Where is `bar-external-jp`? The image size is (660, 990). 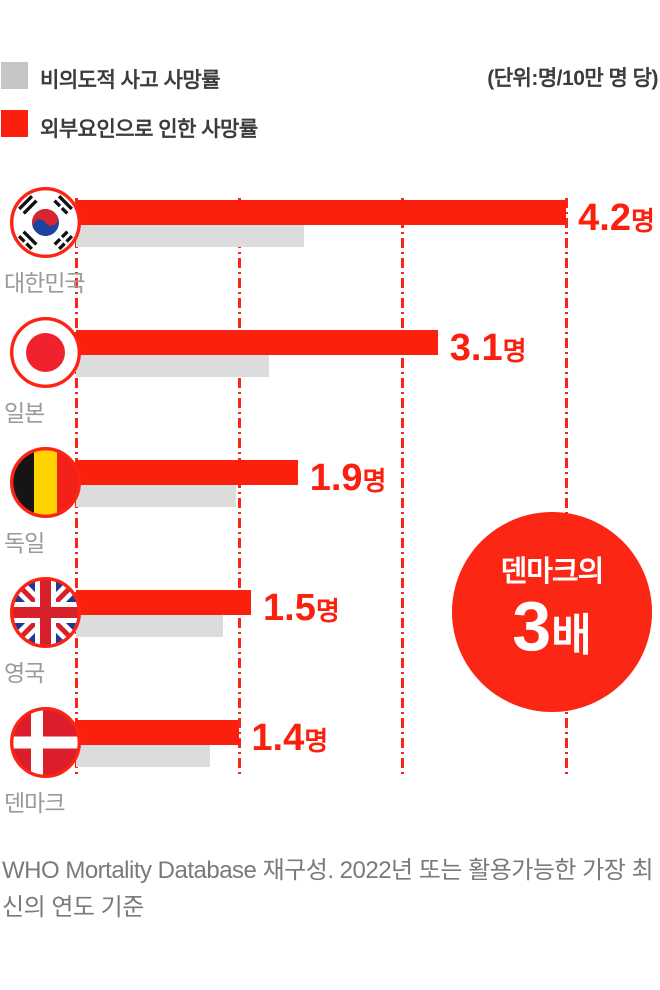
bar-external-jp is located at coordinates (257, 342).